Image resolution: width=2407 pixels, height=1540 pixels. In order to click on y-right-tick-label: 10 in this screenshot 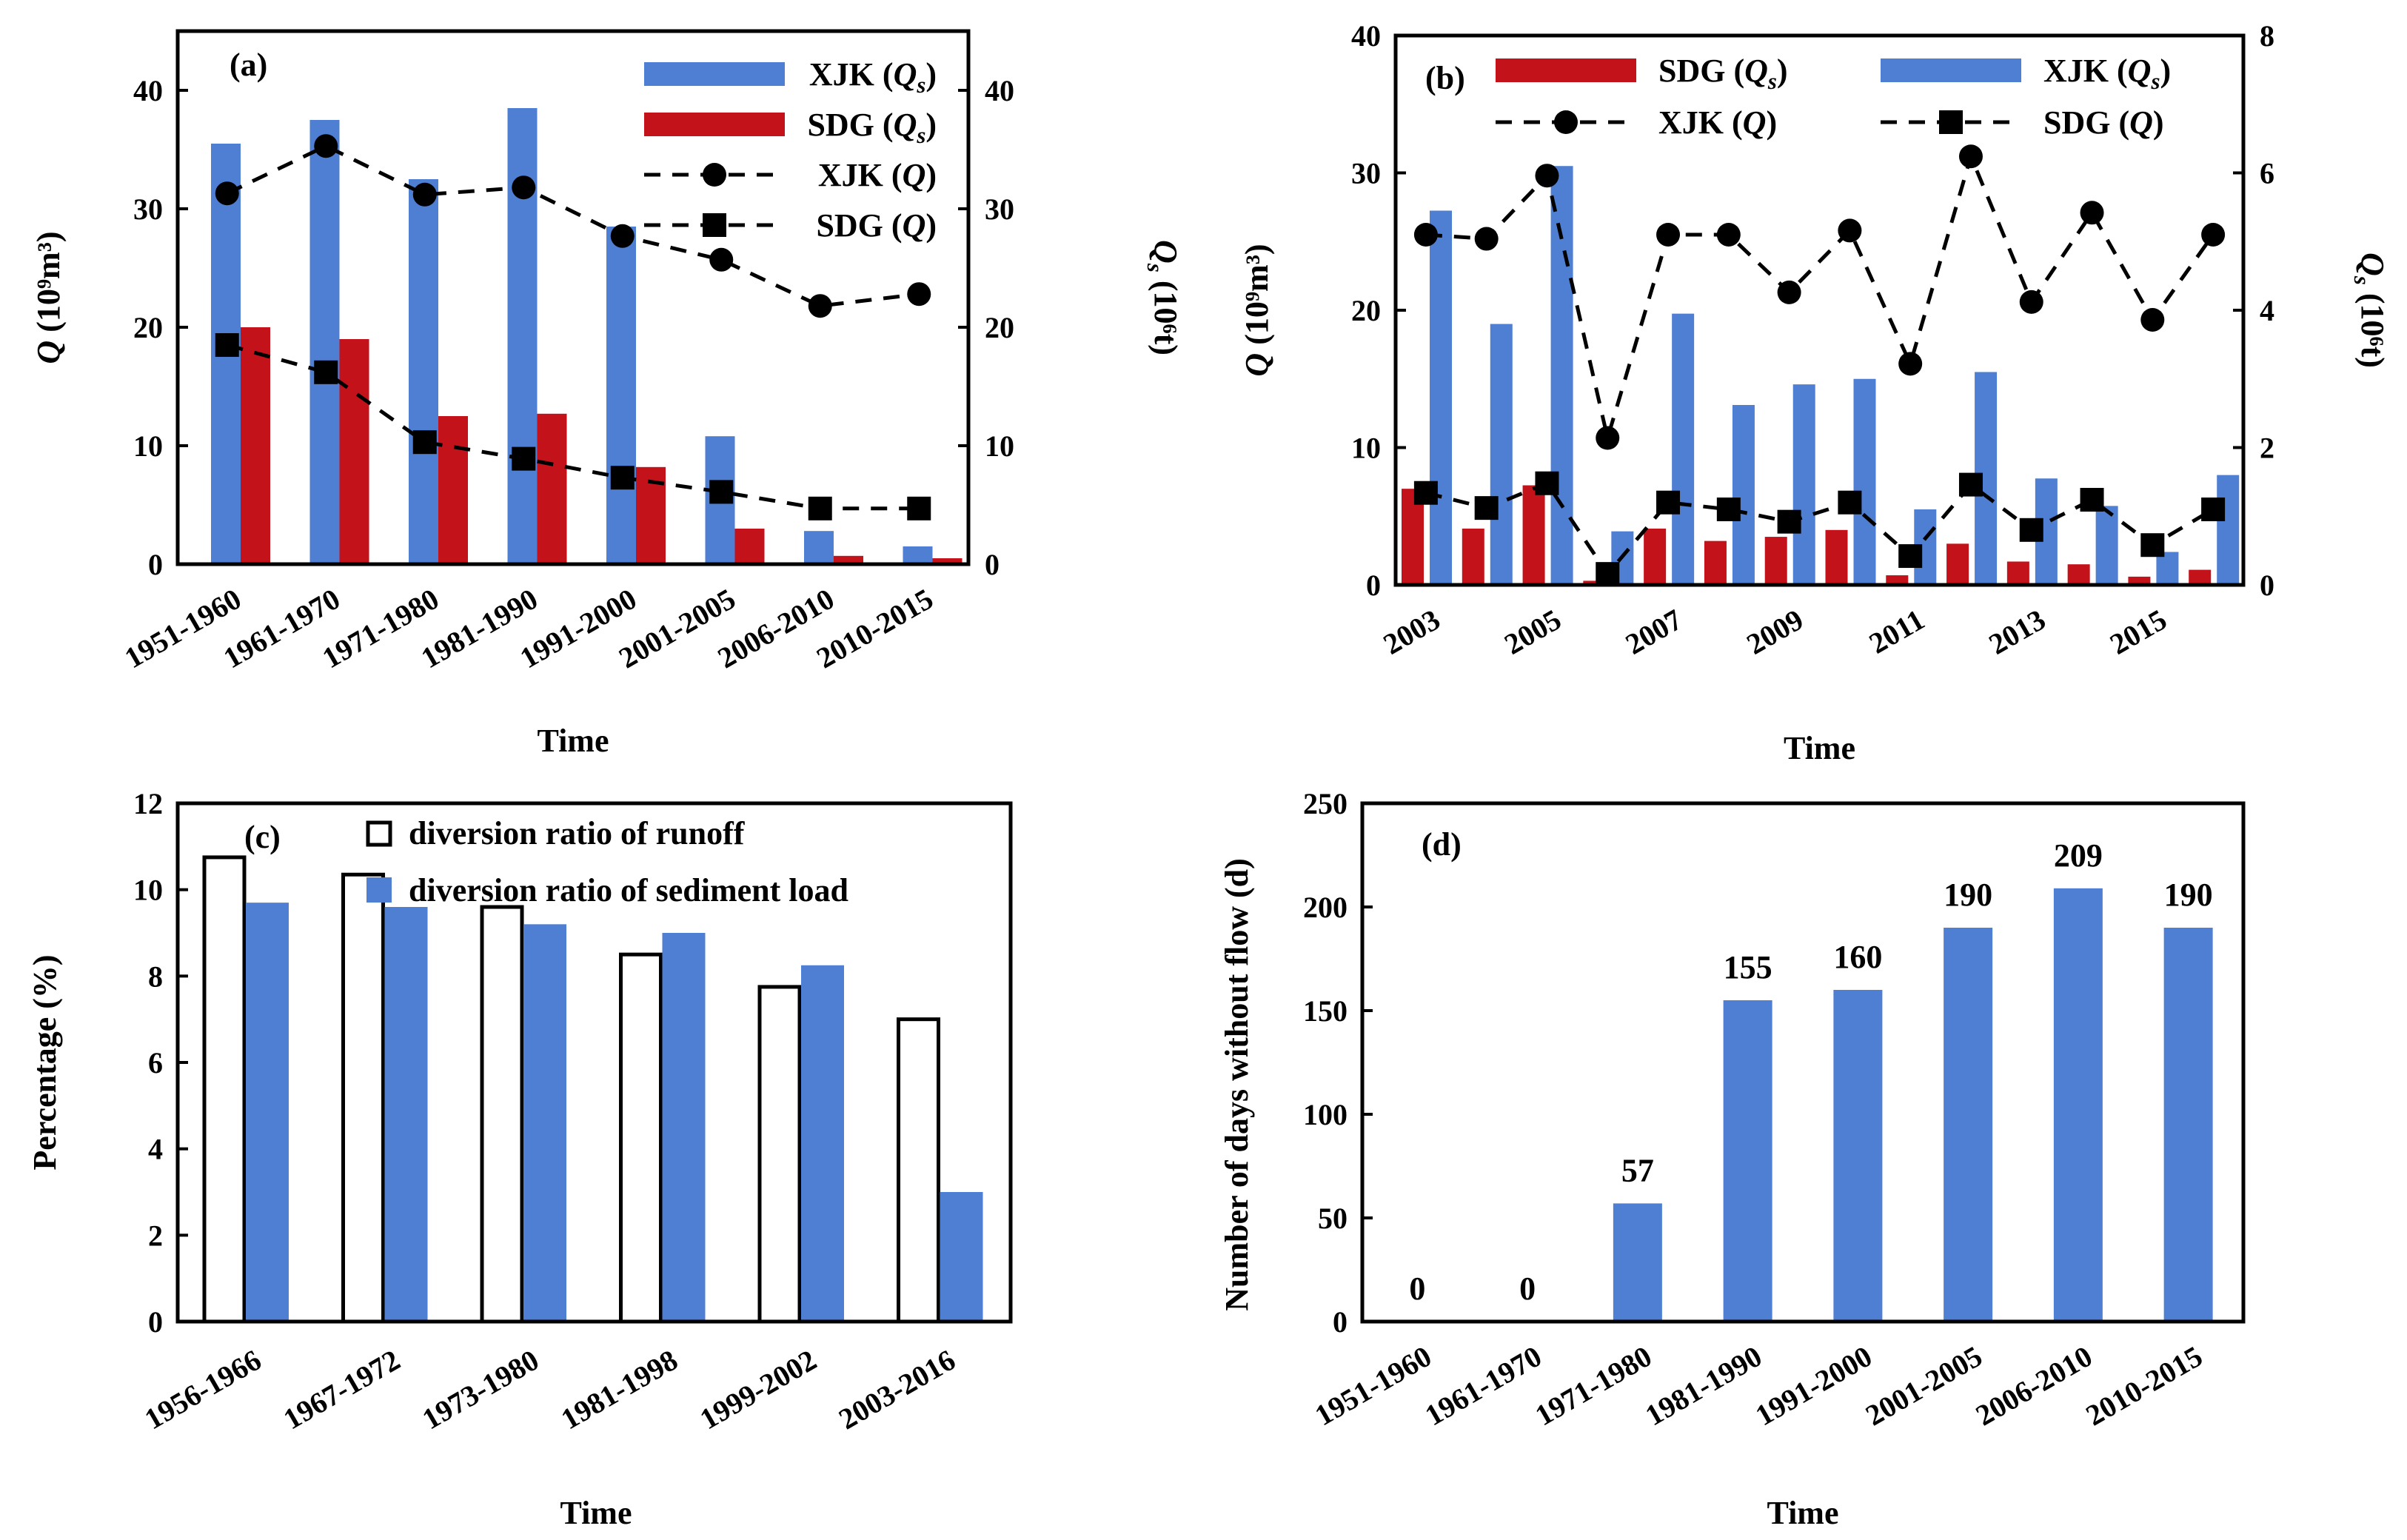, I will do `click(999, 446)`.